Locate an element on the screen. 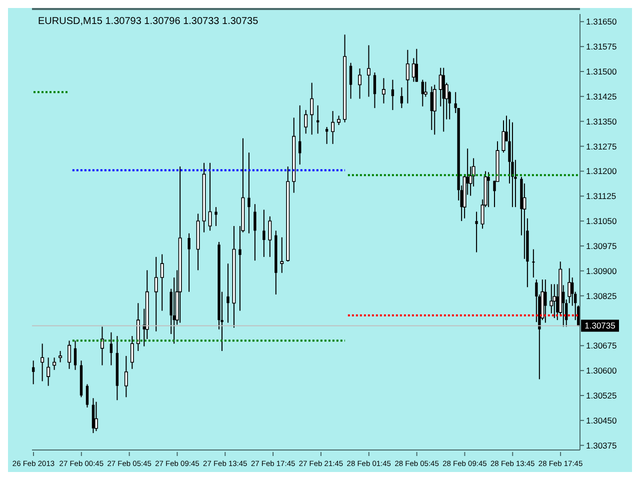 The image size is (640, 480). y-tick-label: 1.31200 is located at coordinates (601, 171).